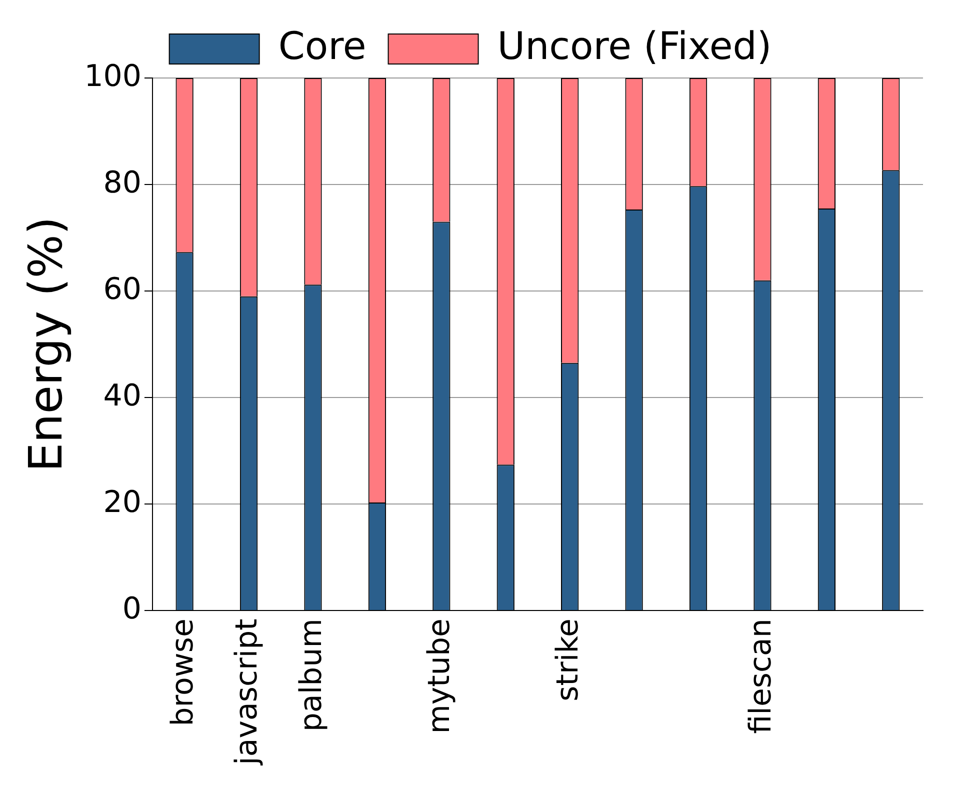  Describe the element at coordinates (122, 182) in the screenshot. I see `y-tick-label: 80` at that location.